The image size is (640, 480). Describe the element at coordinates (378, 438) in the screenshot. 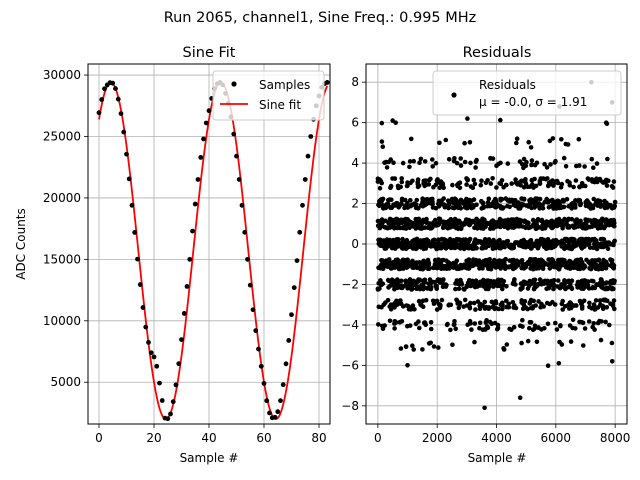

I see `resid-xtick-label-0: 0` at that location.